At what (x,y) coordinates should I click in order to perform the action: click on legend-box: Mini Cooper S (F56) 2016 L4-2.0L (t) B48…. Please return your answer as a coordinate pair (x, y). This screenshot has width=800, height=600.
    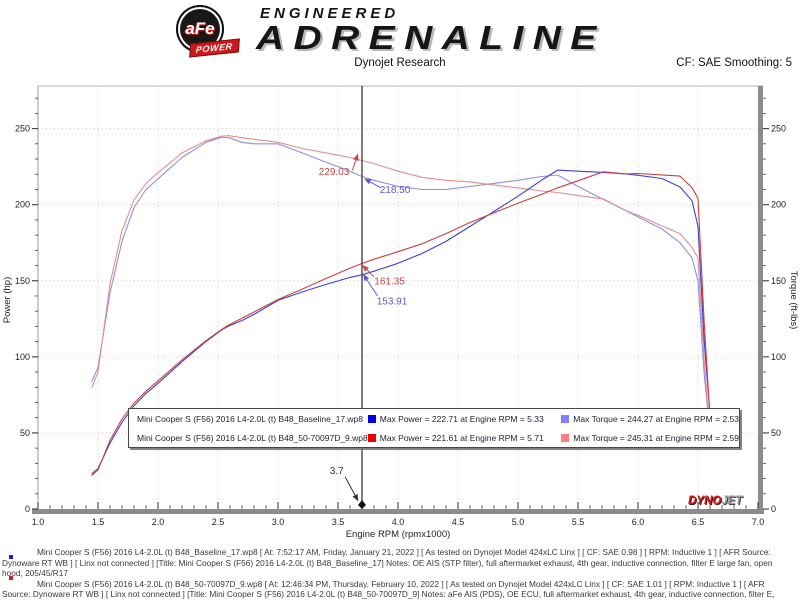
    Looking at the image, I should click on (434, 428).